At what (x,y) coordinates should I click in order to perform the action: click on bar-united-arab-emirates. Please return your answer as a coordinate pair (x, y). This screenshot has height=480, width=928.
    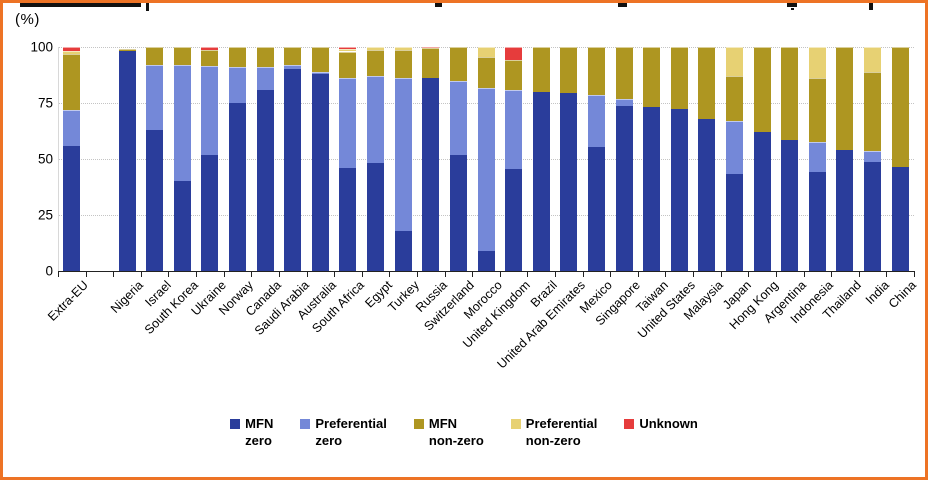
    Looking at the image, I should click on (569, 159).